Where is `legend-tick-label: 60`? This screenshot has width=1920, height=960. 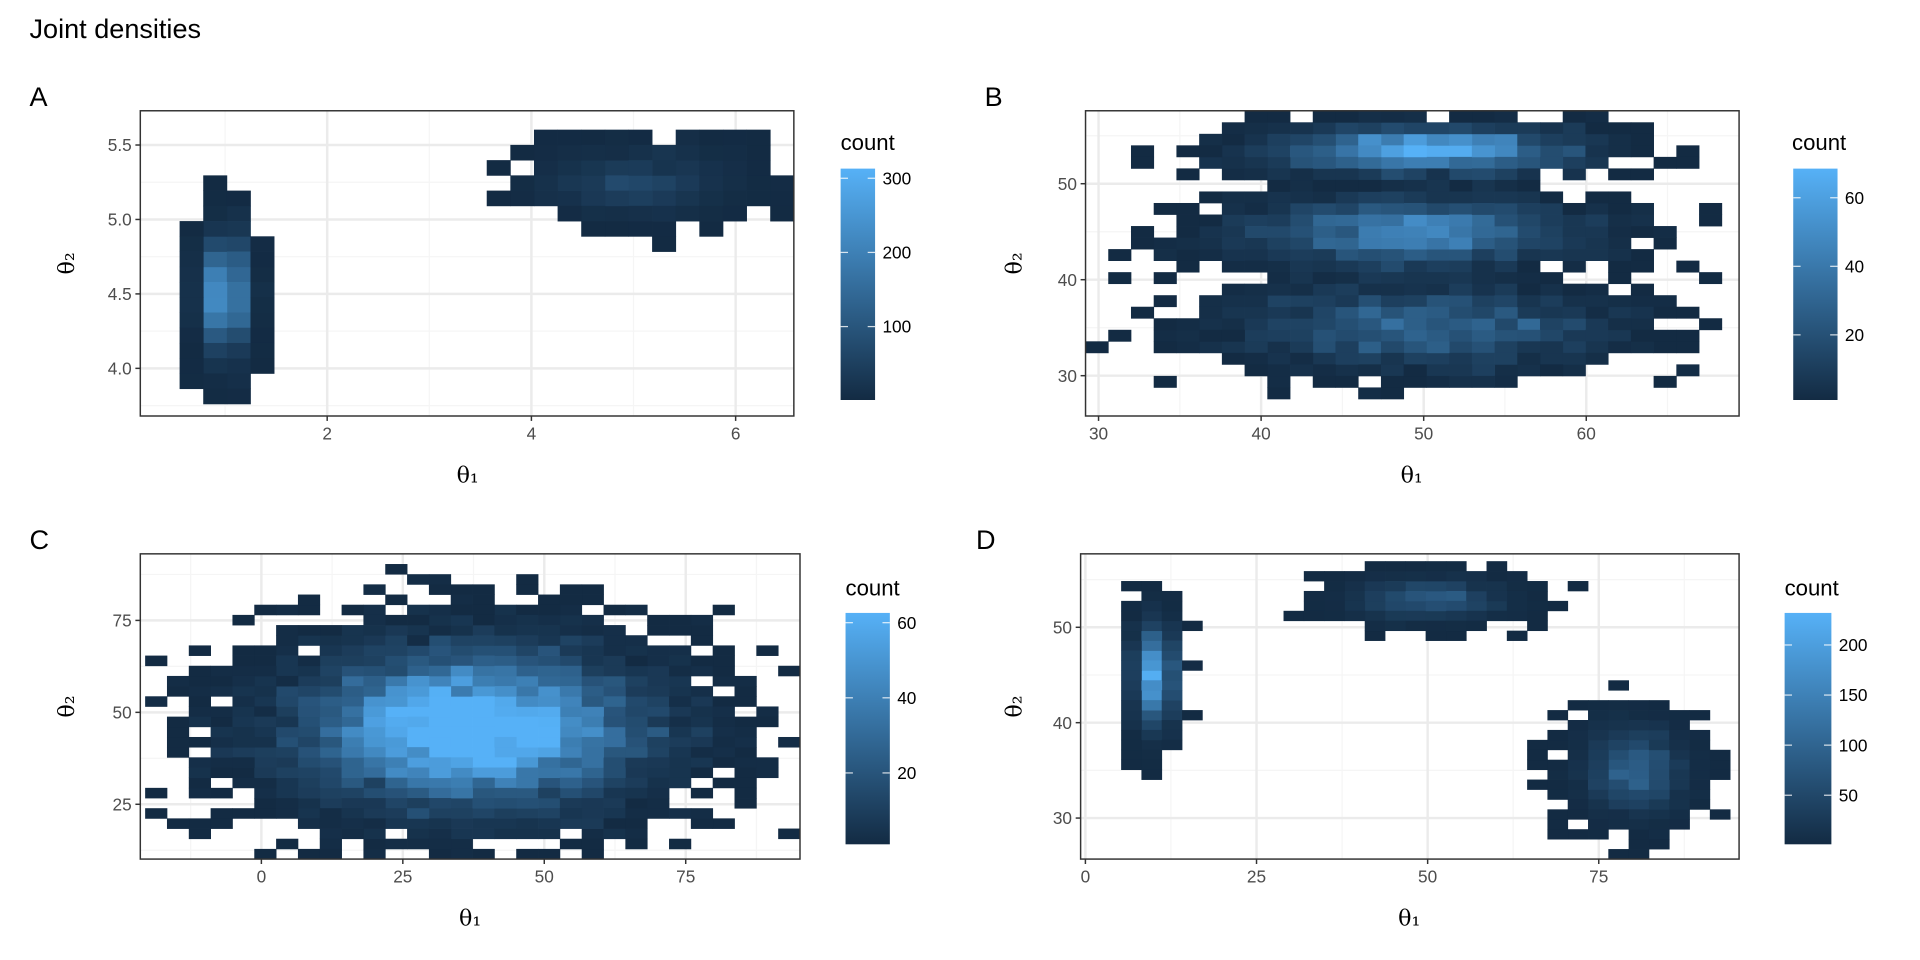
legend-tick-label: 60 is located at coordinates (906, 623).